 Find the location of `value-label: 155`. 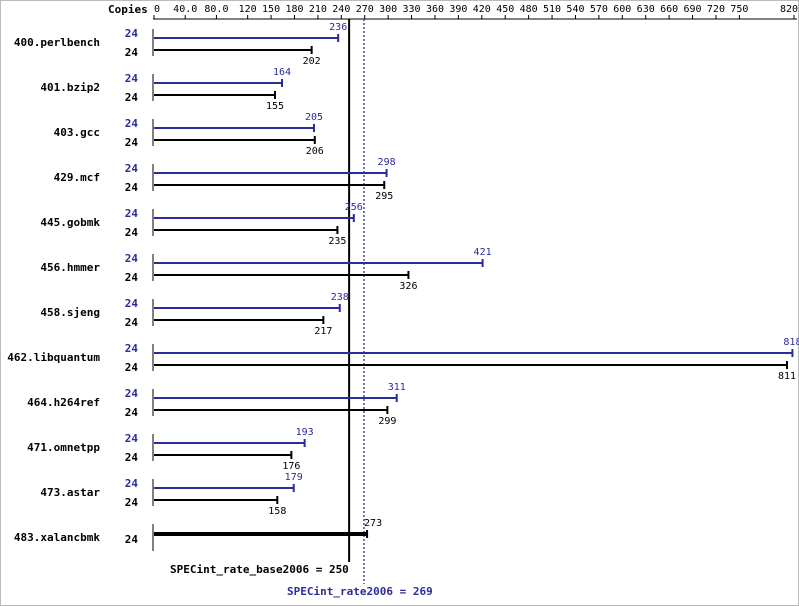

value-label: 155 is located at coordinates (275, 106).